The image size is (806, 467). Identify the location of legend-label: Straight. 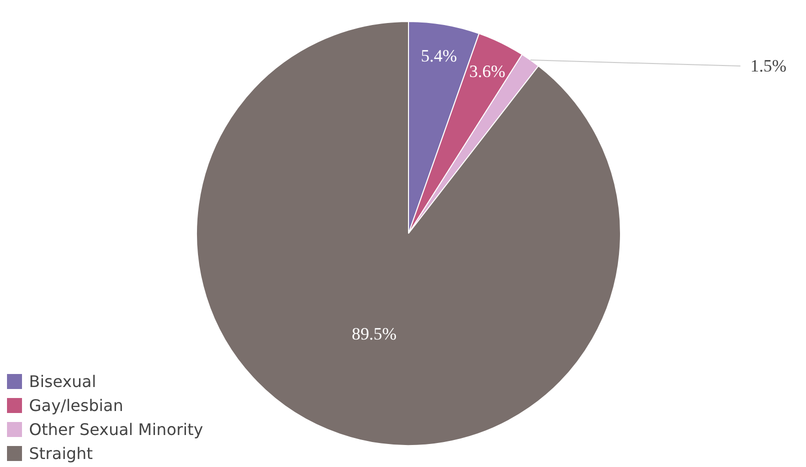
(61, 453).